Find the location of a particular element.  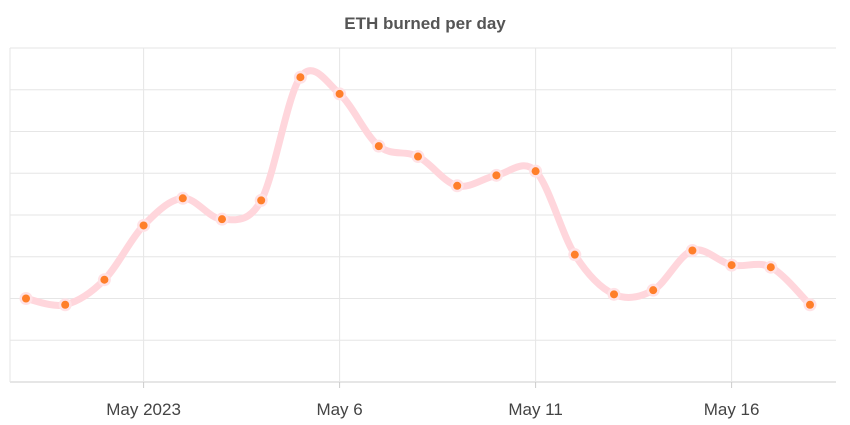

chart-title: ETH burned per day is located at coordinates (425, 23).